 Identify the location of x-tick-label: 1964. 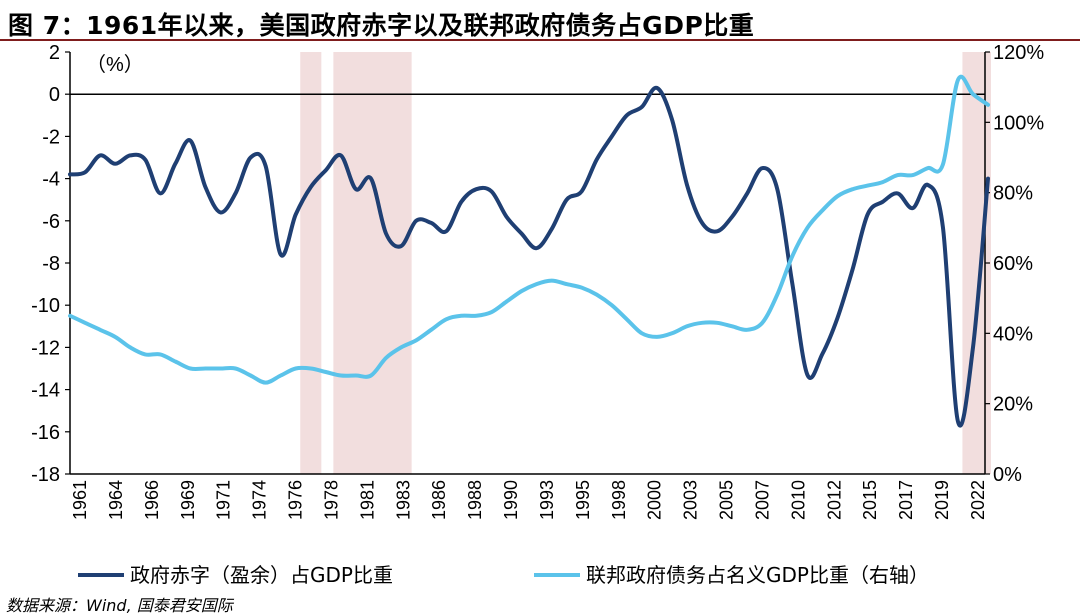
(116, 500).